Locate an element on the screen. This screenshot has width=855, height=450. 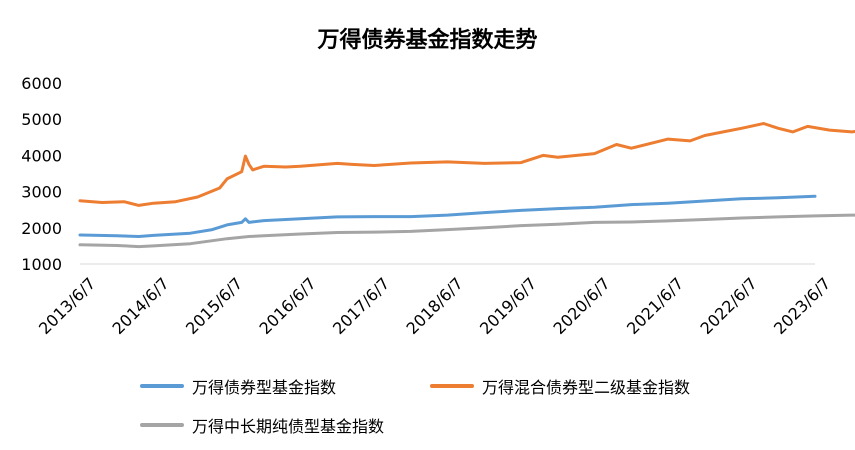
x-tick-label: 2019/6/7 is located at coordinates (508, 306).